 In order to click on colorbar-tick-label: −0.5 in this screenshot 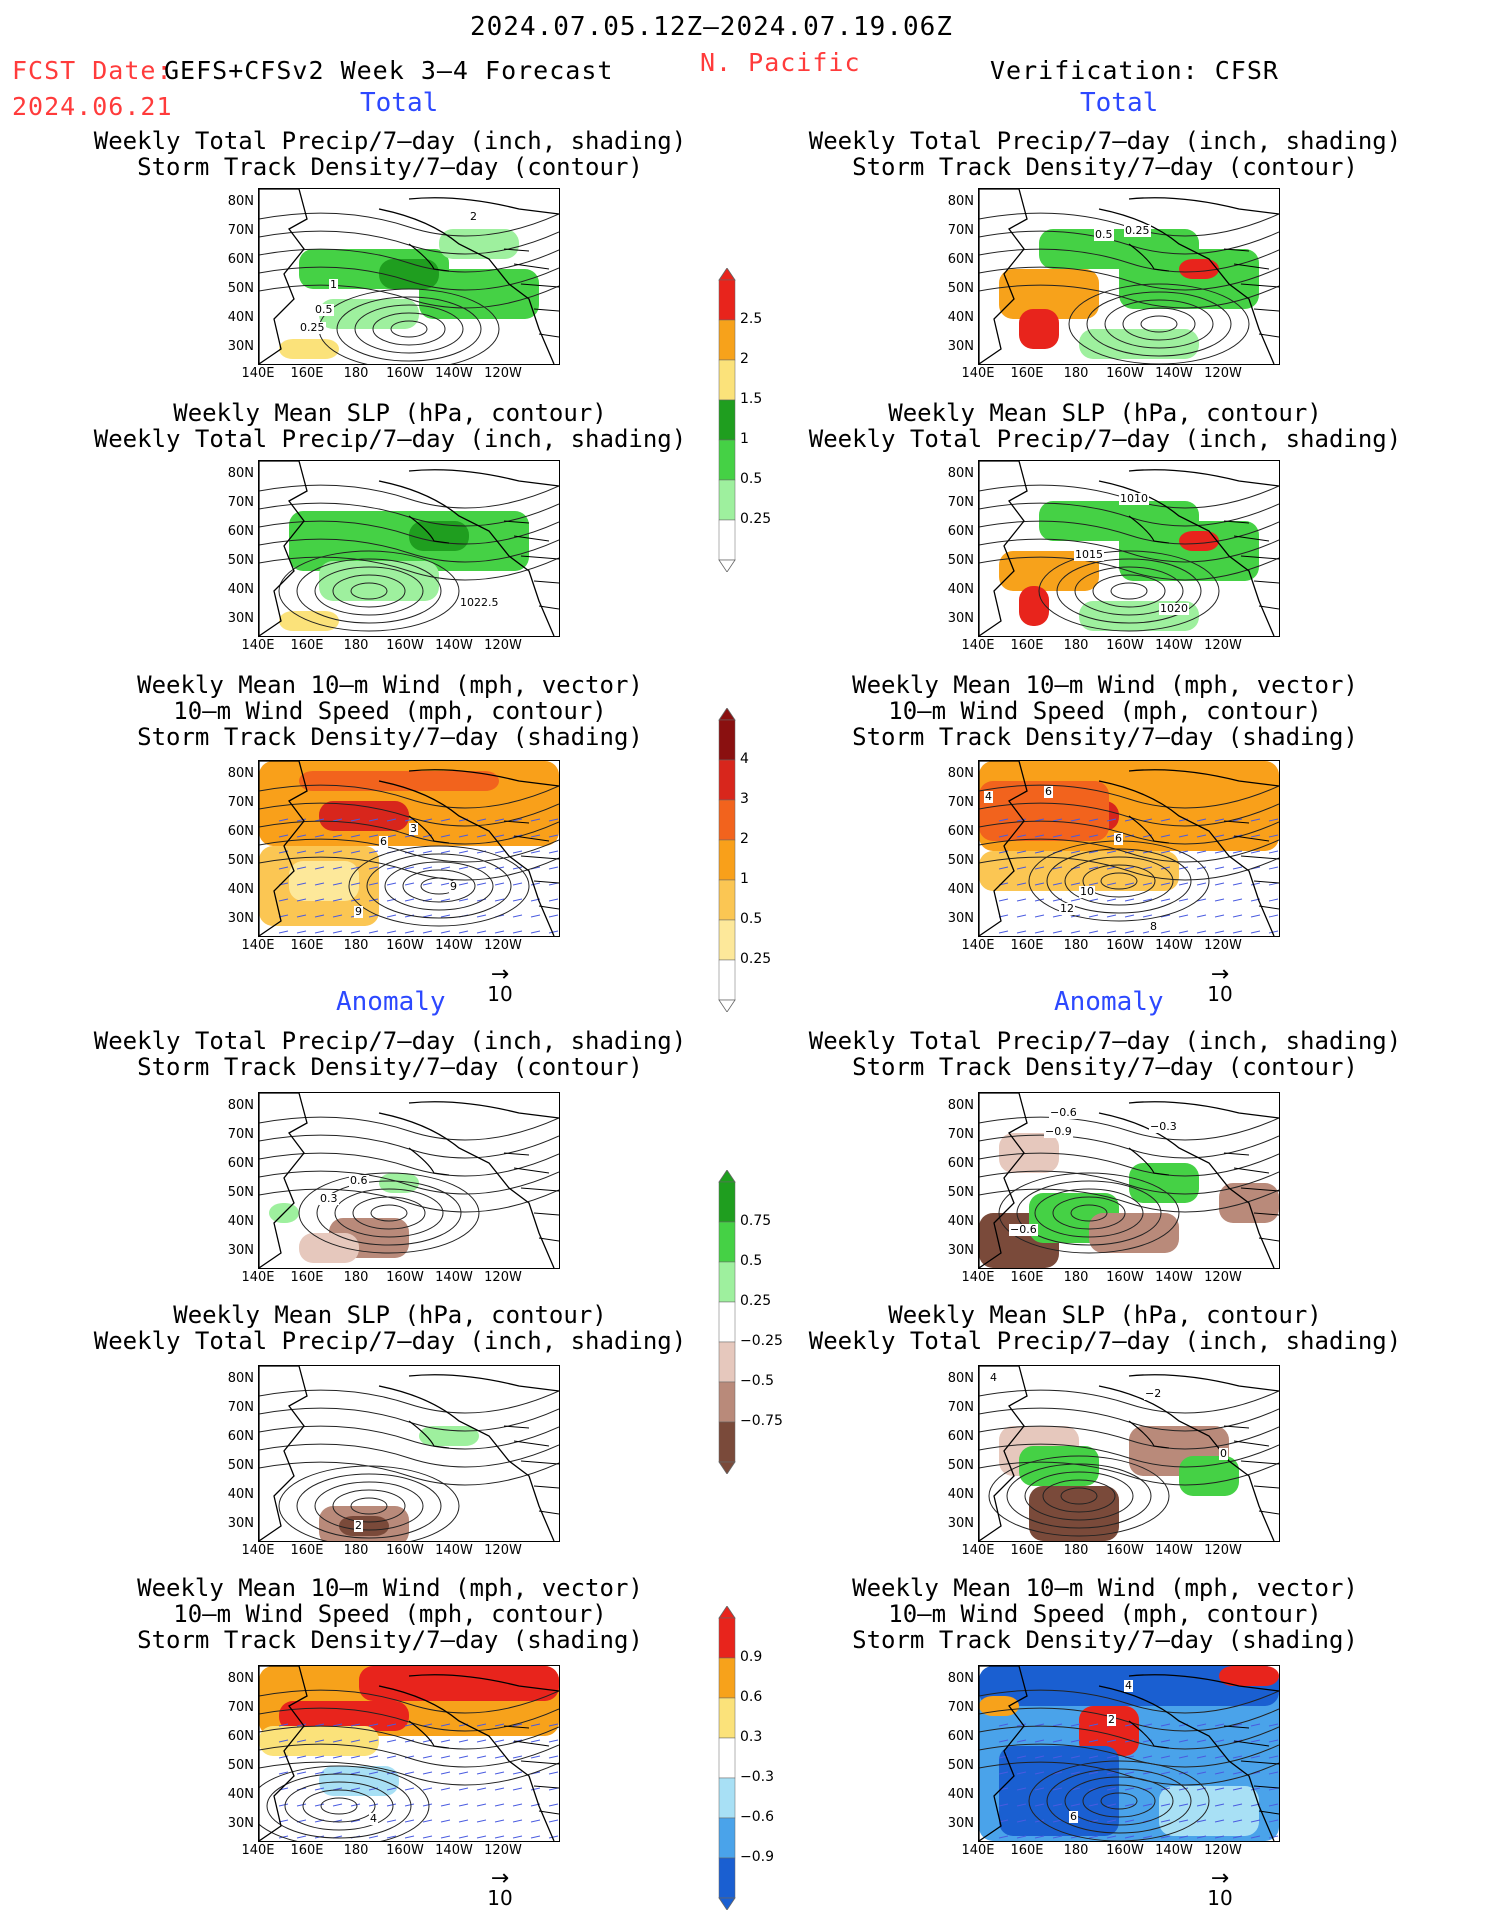, I will do `click(757, 1381)`.